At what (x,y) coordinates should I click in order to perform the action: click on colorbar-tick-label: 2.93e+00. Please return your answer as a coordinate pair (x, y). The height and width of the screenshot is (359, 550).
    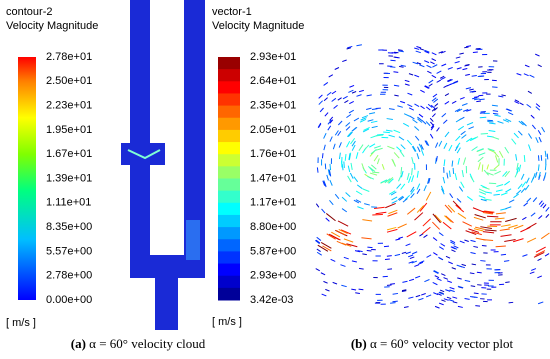
    Looking at the image, I should click on (273, 276).